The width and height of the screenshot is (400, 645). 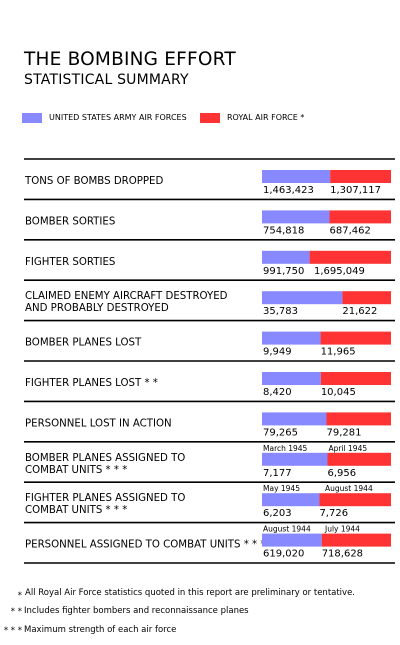 What do you see at coordinates (283, 230) in the screenshot?
I see `value-label-usaaf: 754,818` at bounding box center [283, 230].